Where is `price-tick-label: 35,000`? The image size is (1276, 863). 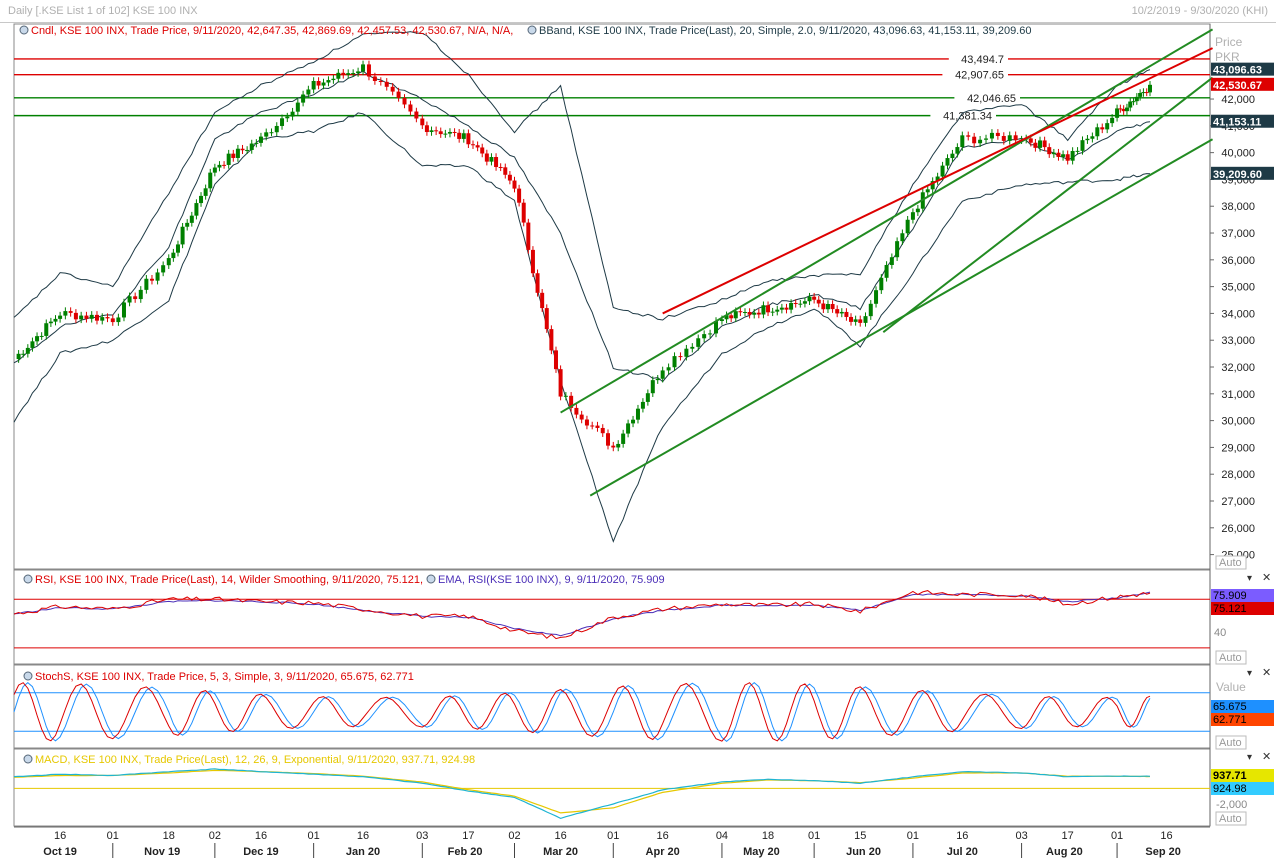 price-tick-label: 35,000 is located at coordinates (1238, 288).